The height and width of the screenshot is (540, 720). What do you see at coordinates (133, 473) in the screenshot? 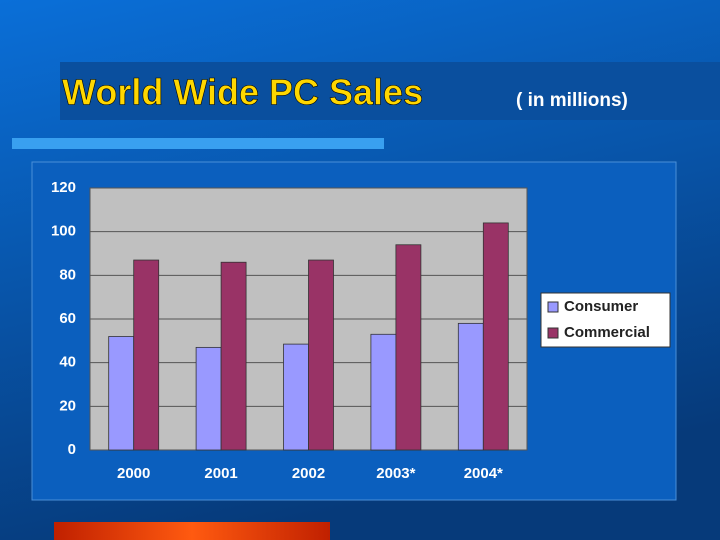
I see `x-tick-label: 2000` at bounding box center [133, 473].